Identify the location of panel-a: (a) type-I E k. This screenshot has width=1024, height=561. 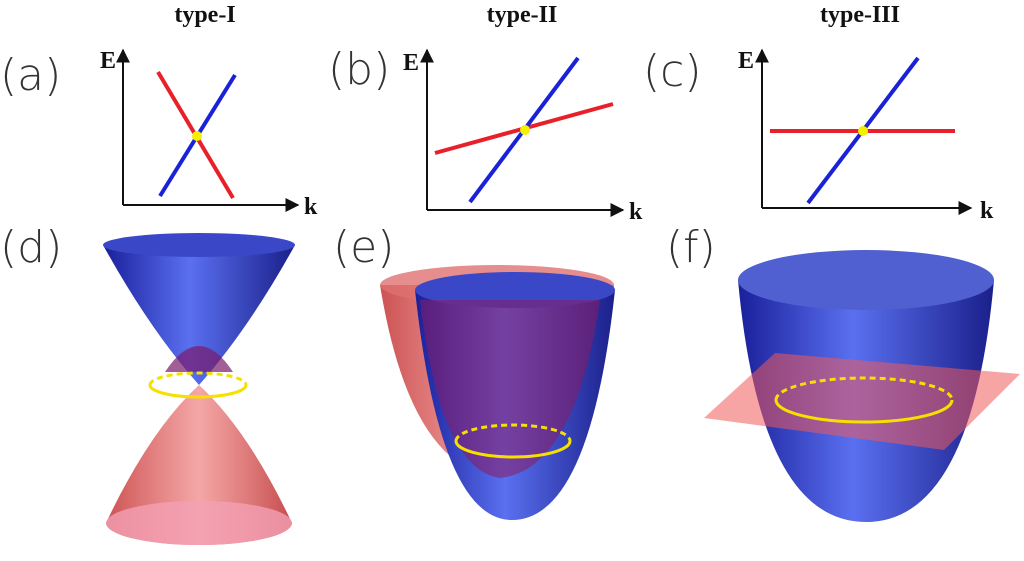
(159, 111).